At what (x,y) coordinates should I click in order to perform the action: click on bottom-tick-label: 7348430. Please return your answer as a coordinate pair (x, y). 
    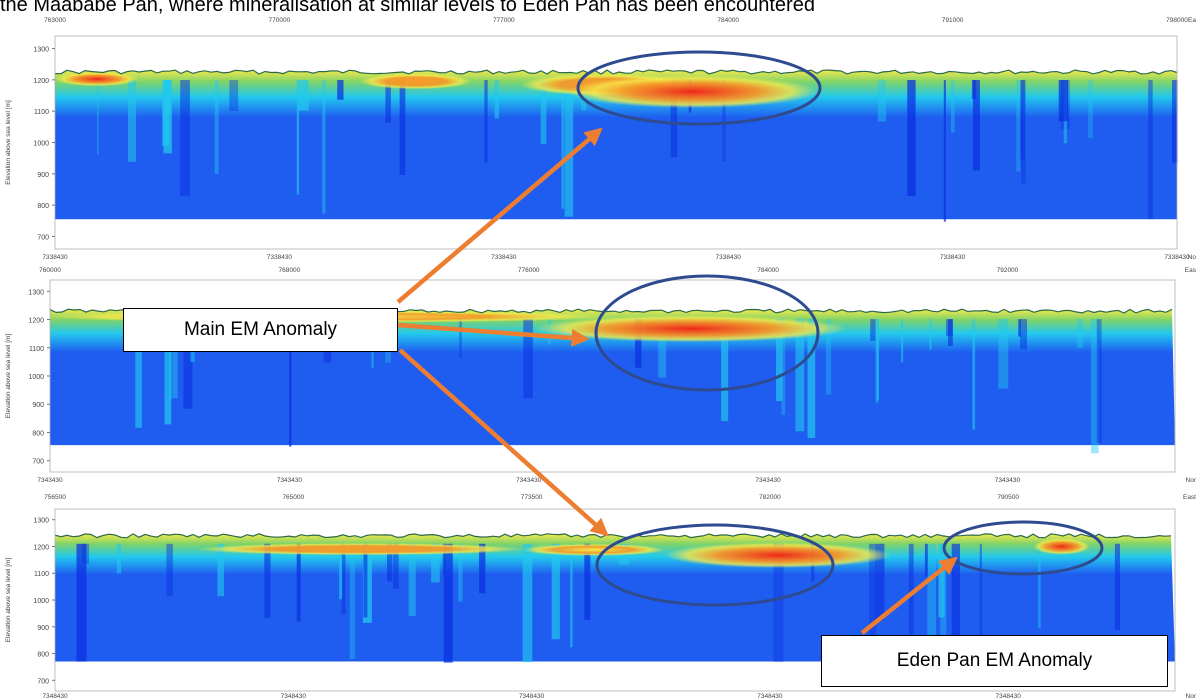
    Looking at the image, I should click on (294, 696).